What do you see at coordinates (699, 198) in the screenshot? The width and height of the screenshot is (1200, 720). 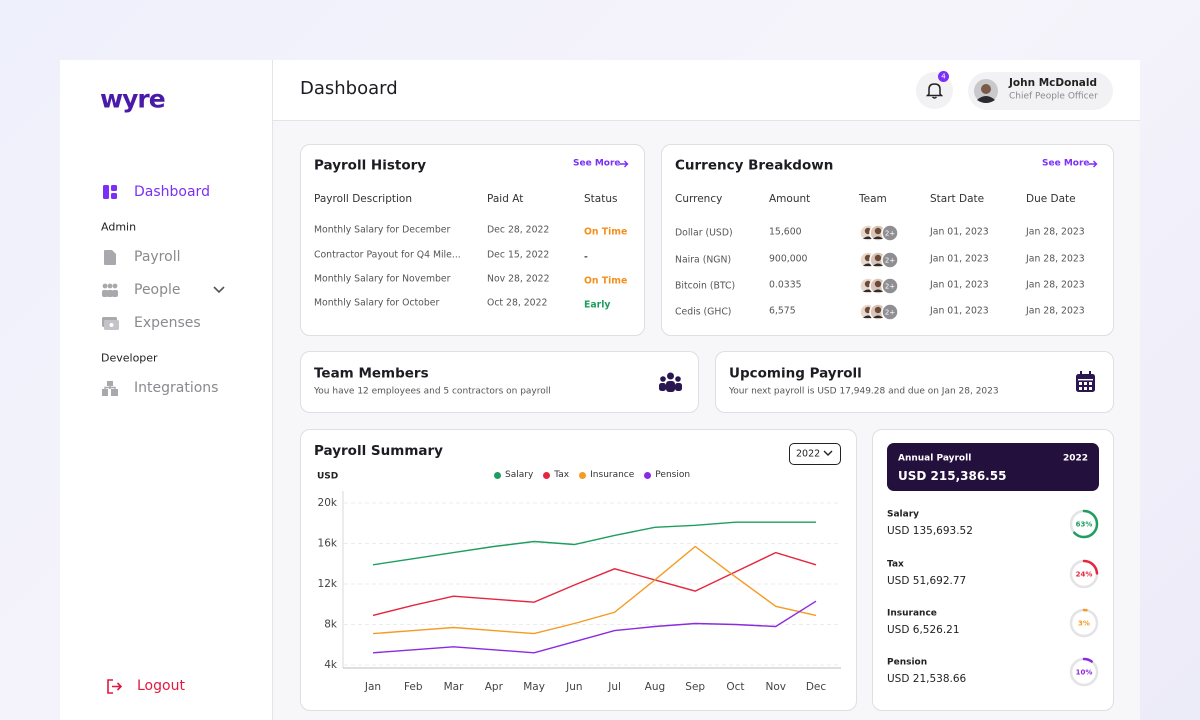 I see `column-header: Currency` at bounding box center [699, 198].